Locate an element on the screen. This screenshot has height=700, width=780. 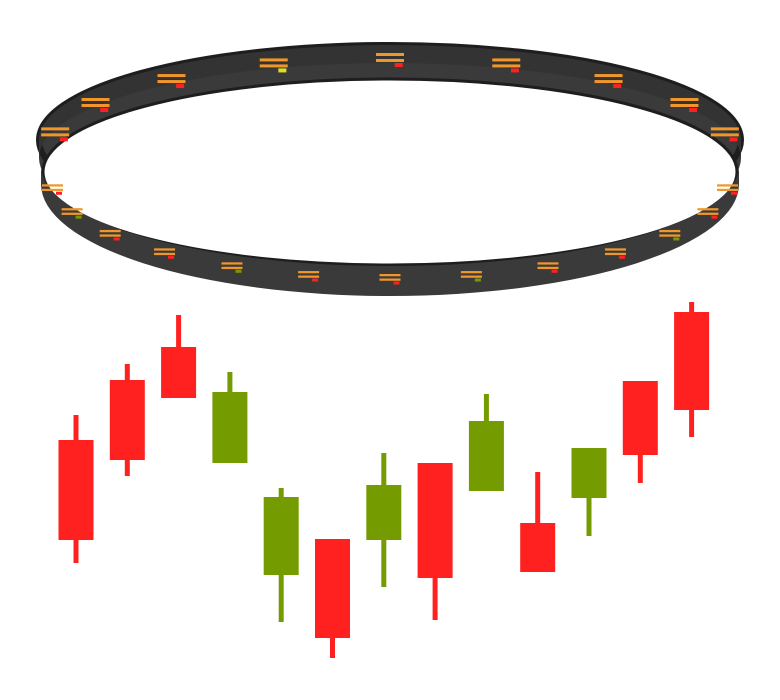
ring-back-wall is located at coordinates (390, 101).